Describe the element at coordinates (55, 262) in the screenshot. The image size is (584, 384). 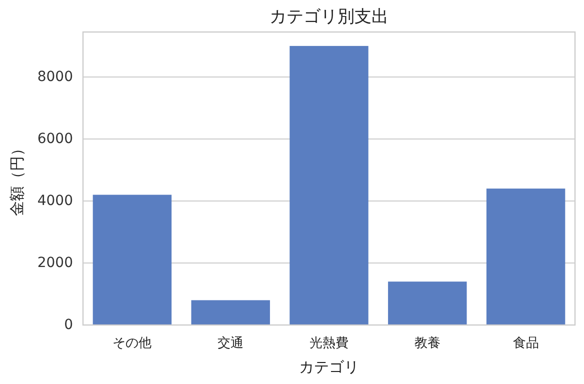
I see `y-tick-label: 2000` at that location.